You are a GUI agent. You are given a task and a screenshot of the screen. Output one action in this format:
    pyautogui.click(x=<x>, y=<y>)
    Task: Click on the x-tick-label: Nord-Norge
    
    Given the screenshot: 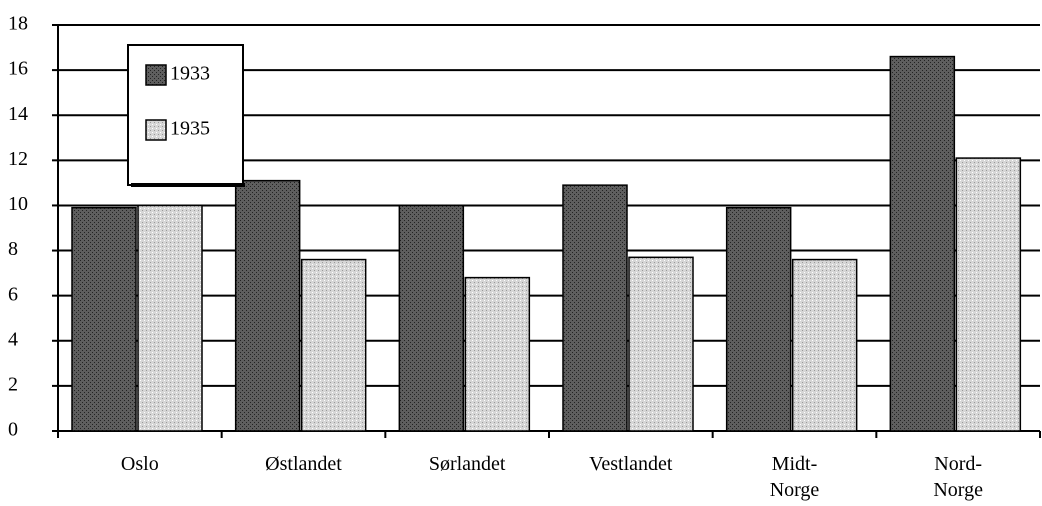 What is the action you would take?
    pyautogui.click(x=958, y=477)
    